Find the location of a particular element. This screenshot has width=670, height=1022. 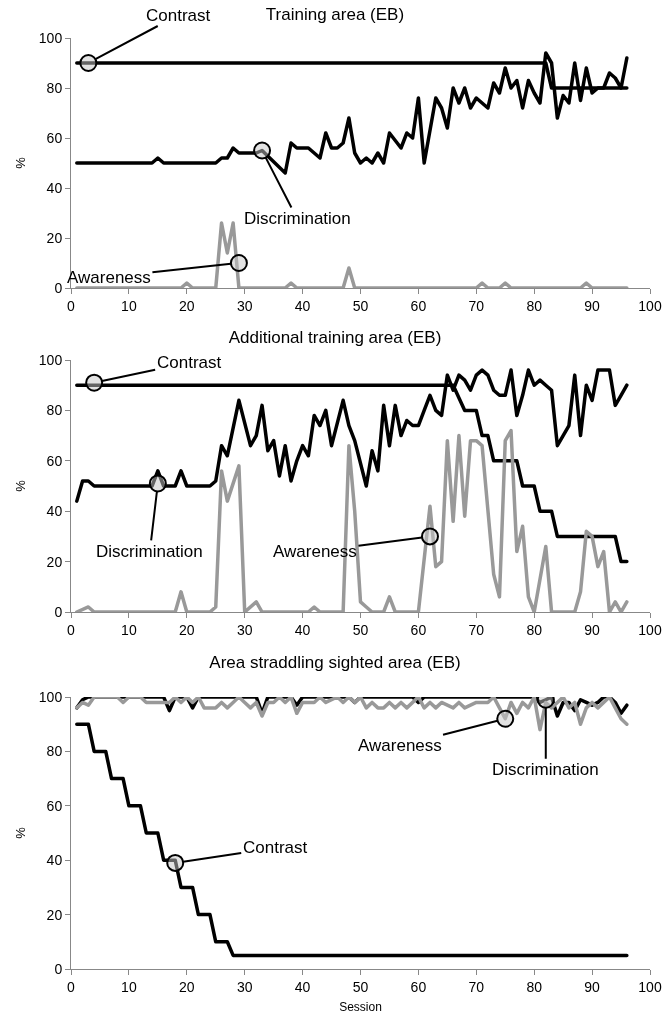

chart-title: Training area (EB) is located at coordinates (335, 14).